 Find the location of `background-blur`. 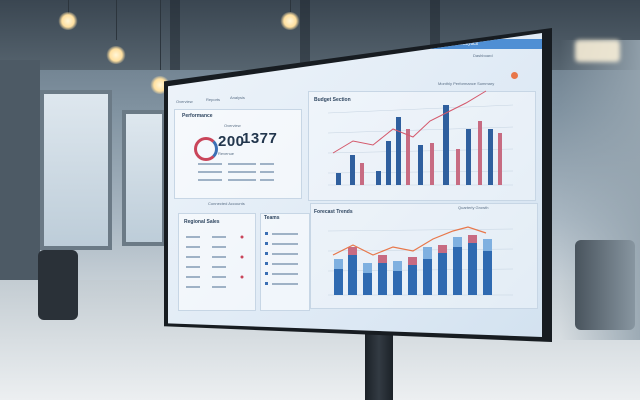

background-blur is located at coordinates (600, 190).